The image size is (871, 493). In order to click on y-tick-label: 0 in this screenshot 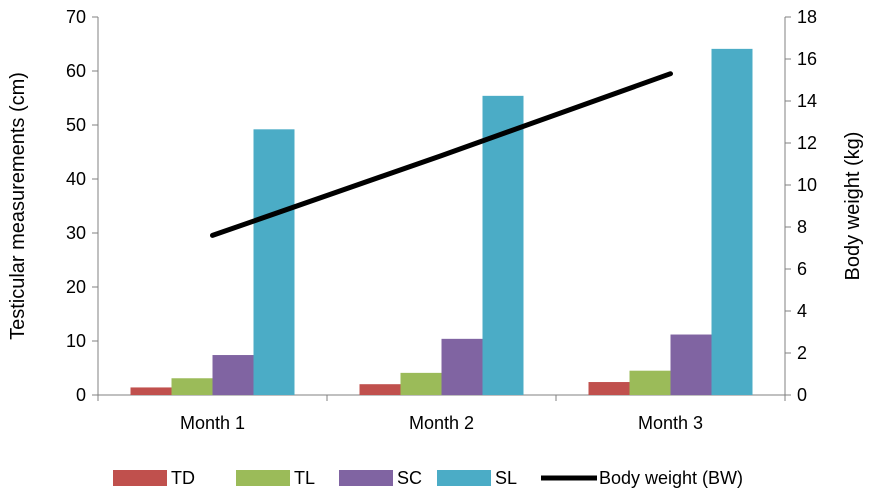, I will do `click(81, 395)`.